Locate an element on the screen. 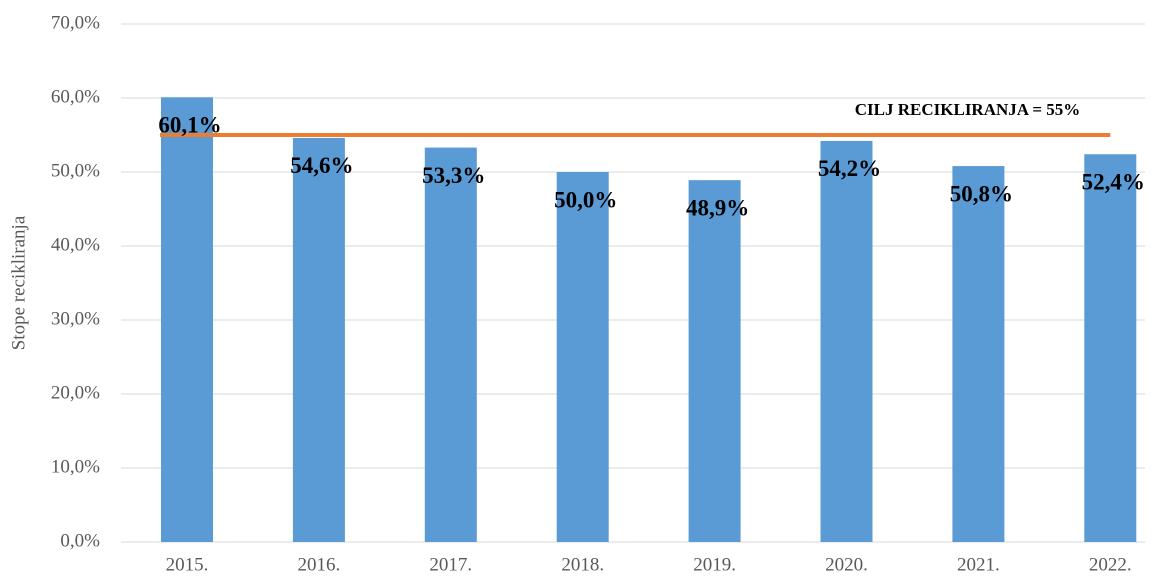  value-label: 50,0% is located at coordinates (585, 199).